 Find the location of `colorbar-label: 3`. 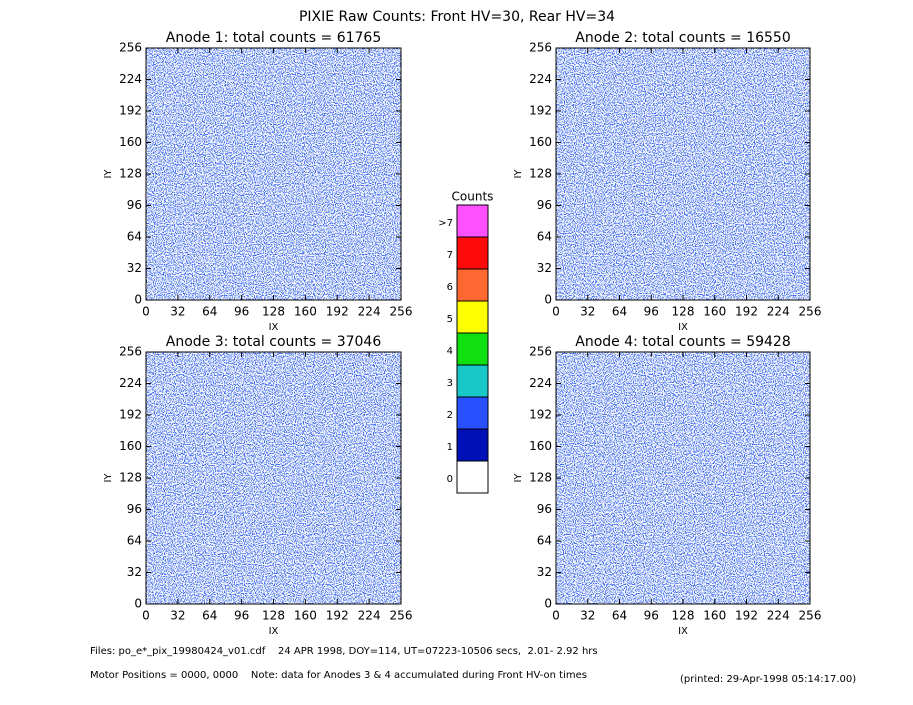

colorbar-label: 3 is located at coordinates (450, 383).